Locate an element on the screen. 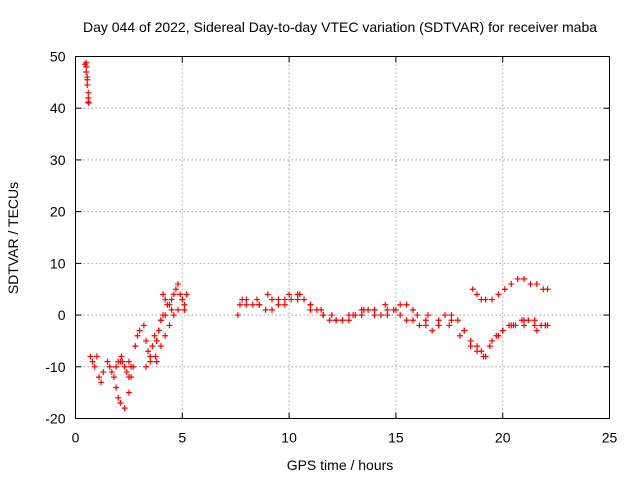 This screenshot has height=480, width=640. x-tick-label: 15 is located at coordinates (396, 438).